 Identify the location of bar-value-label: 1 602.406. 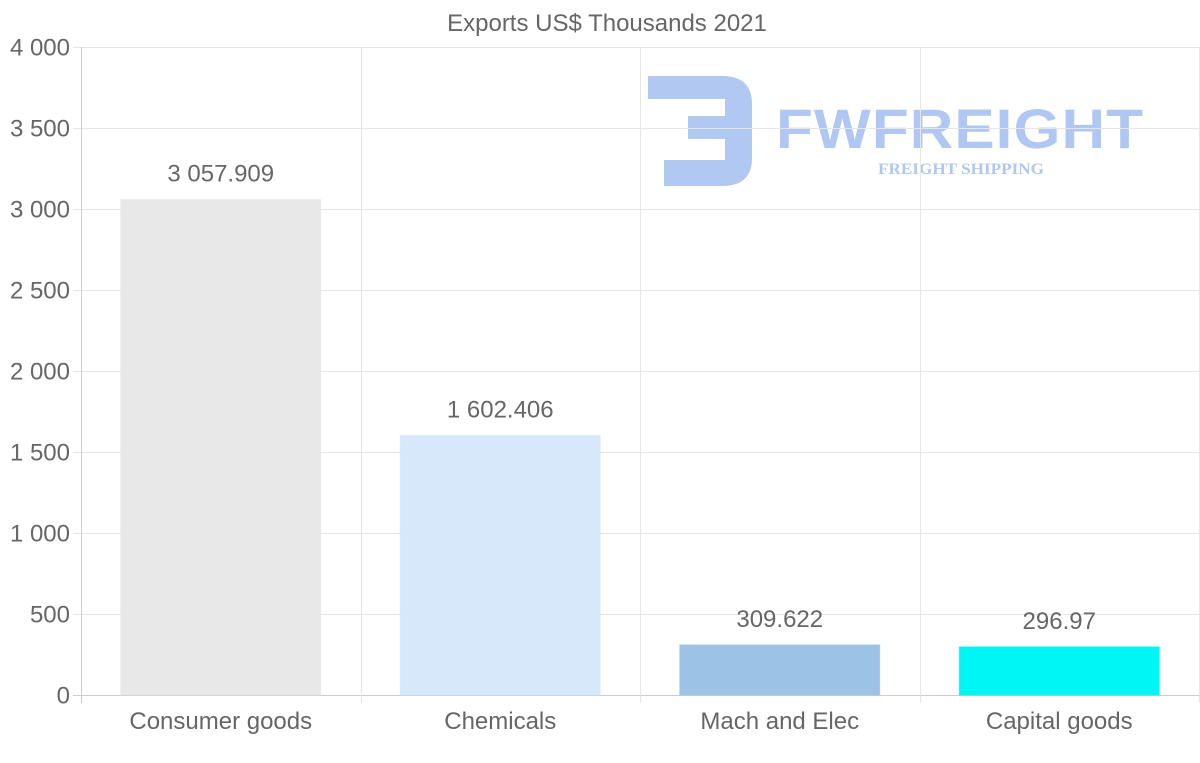
(500, 409).